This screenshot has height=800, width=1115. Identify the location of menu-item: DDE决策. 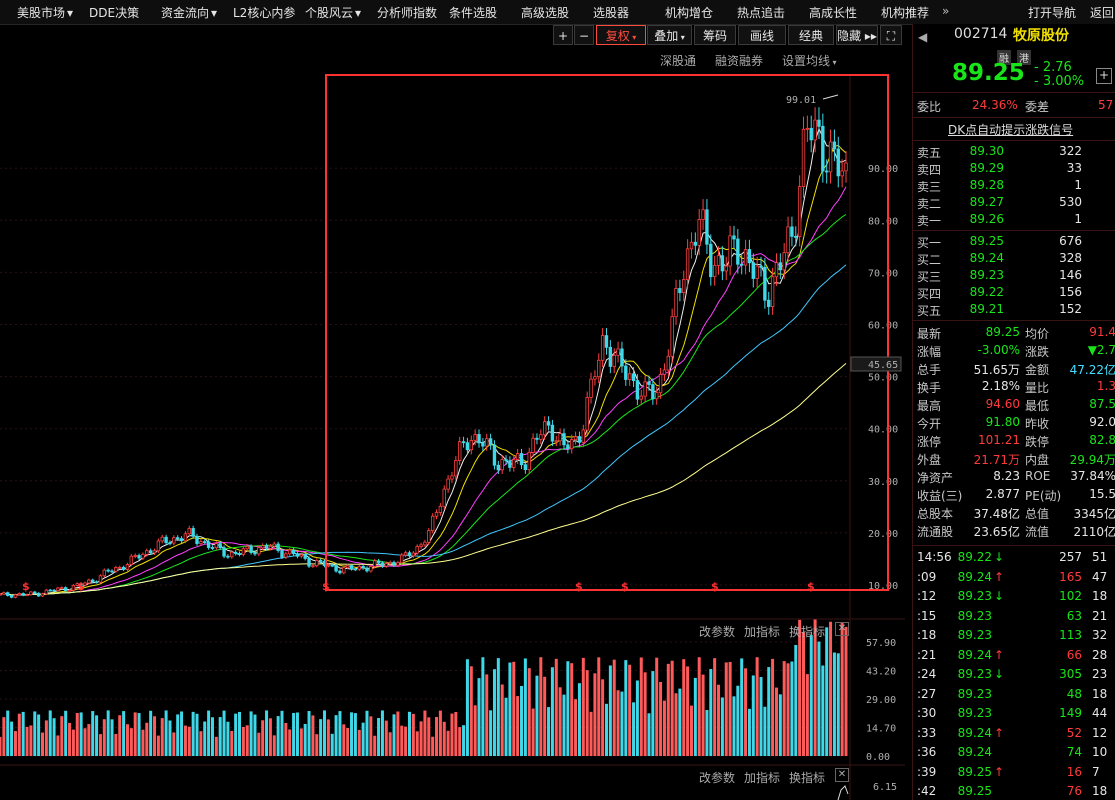
(114, 13).